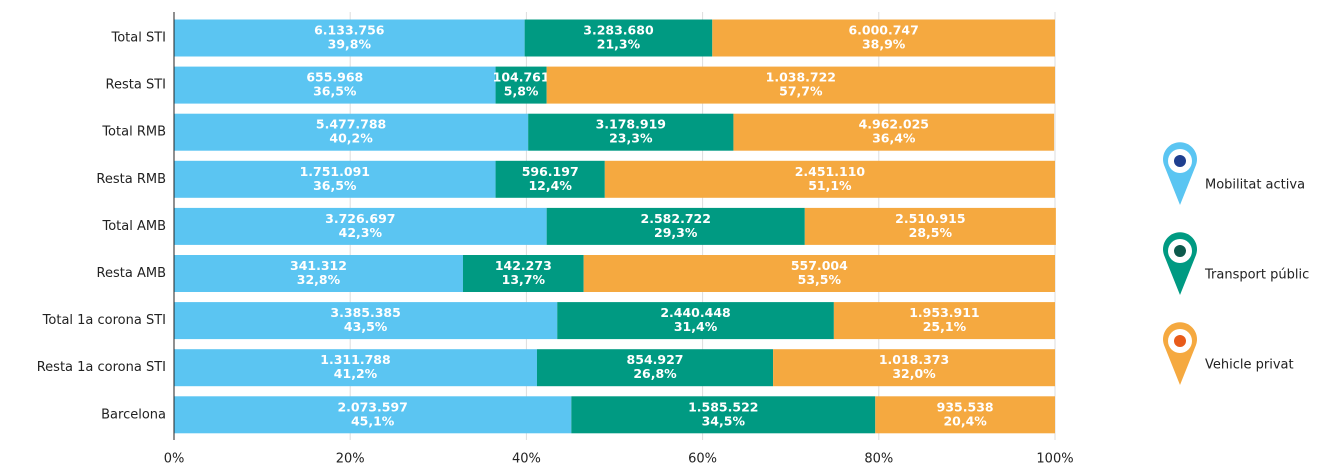  What do you see at coordinates (631, 124) in the screenshot?
I see `count-label: 3.178.919` at bounding box center [631, 124].